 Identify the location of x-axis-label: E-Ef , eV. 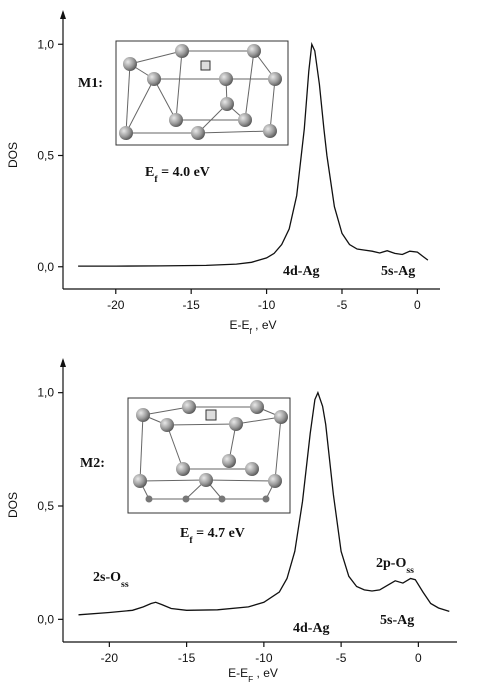
(252, 327).